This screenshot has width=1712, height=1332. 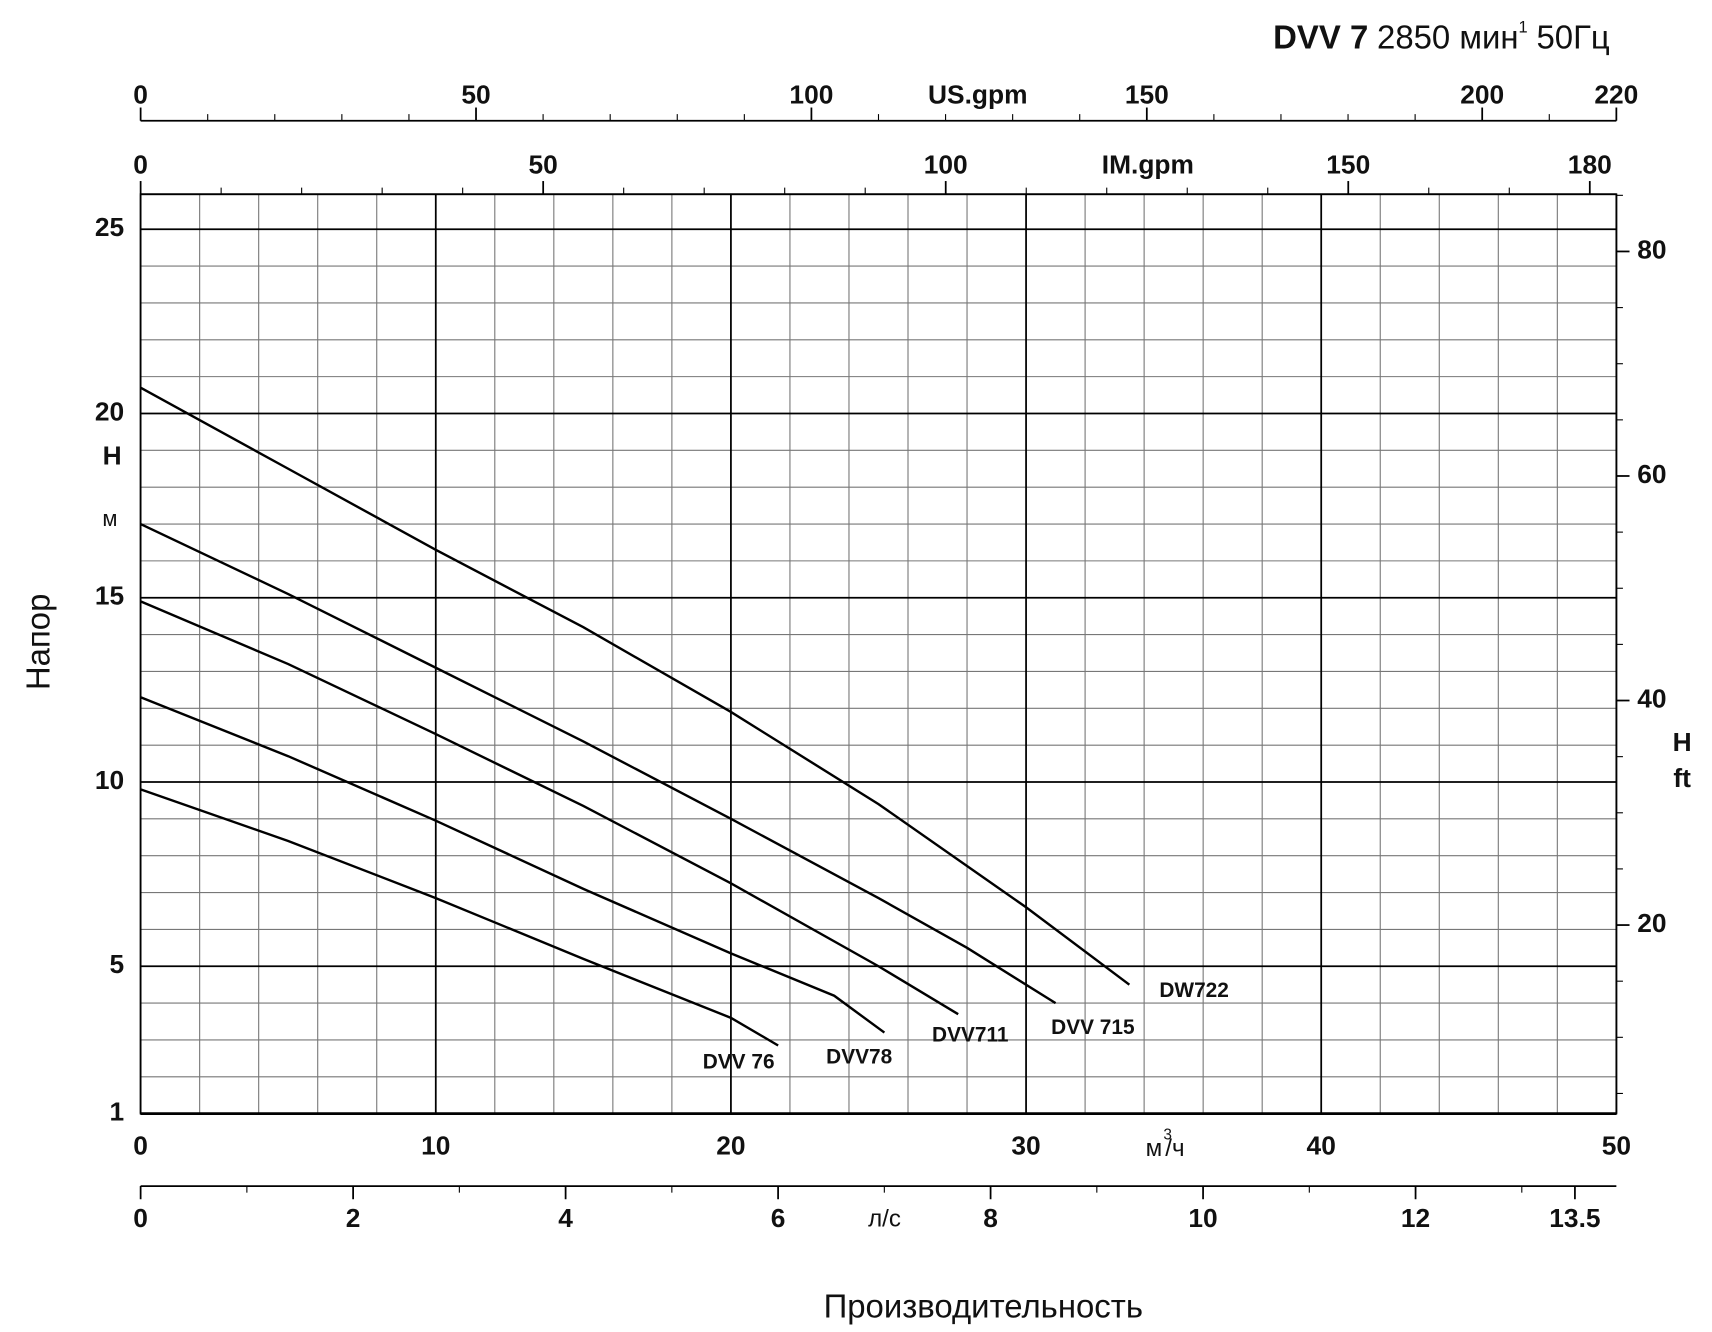 I want to click on im_gpm-axis-title: IM.gpm, so click(x=1148, y=165).